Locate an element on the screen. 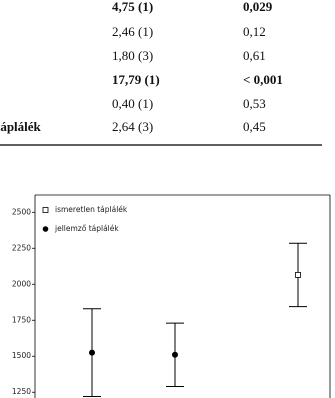 The width and height of the screenshot is (335, 398). table-cell: < 0,001 is located at coordinates (263, 79).